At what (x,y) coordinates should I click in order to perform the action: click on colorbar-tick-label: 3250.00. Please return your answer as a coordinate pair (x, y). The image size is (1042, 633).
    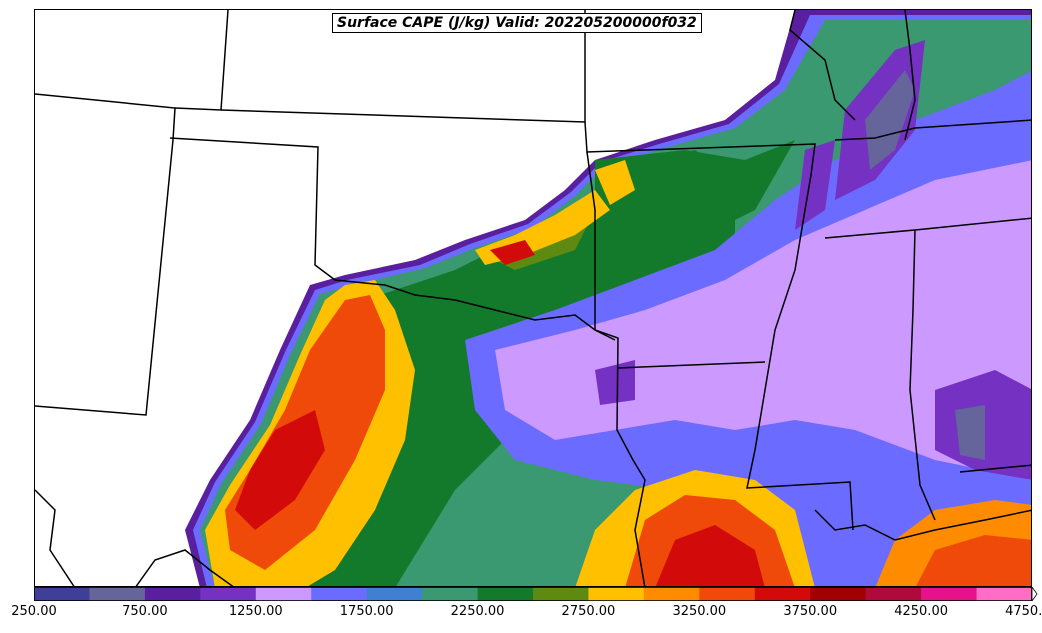
    Looking at the image, I should click on (699, 611).